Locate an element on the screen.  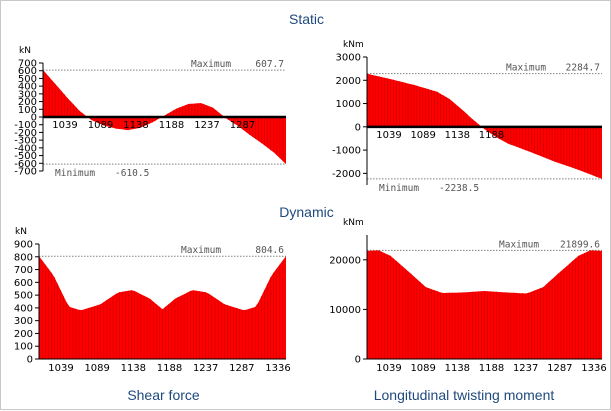
y-tick-label: -700 is located at coordinates (25, 172).